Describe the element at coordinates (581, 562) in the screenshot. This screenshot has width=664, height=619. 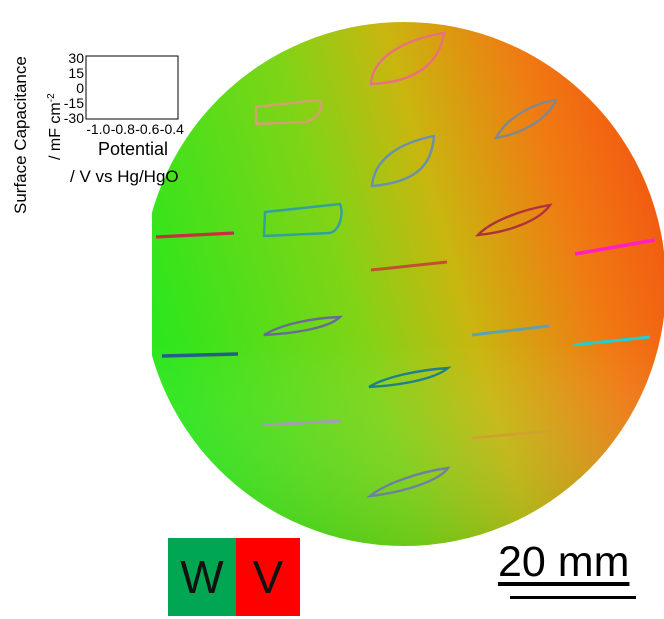
I see `scale-label: 20 mm` at that location.